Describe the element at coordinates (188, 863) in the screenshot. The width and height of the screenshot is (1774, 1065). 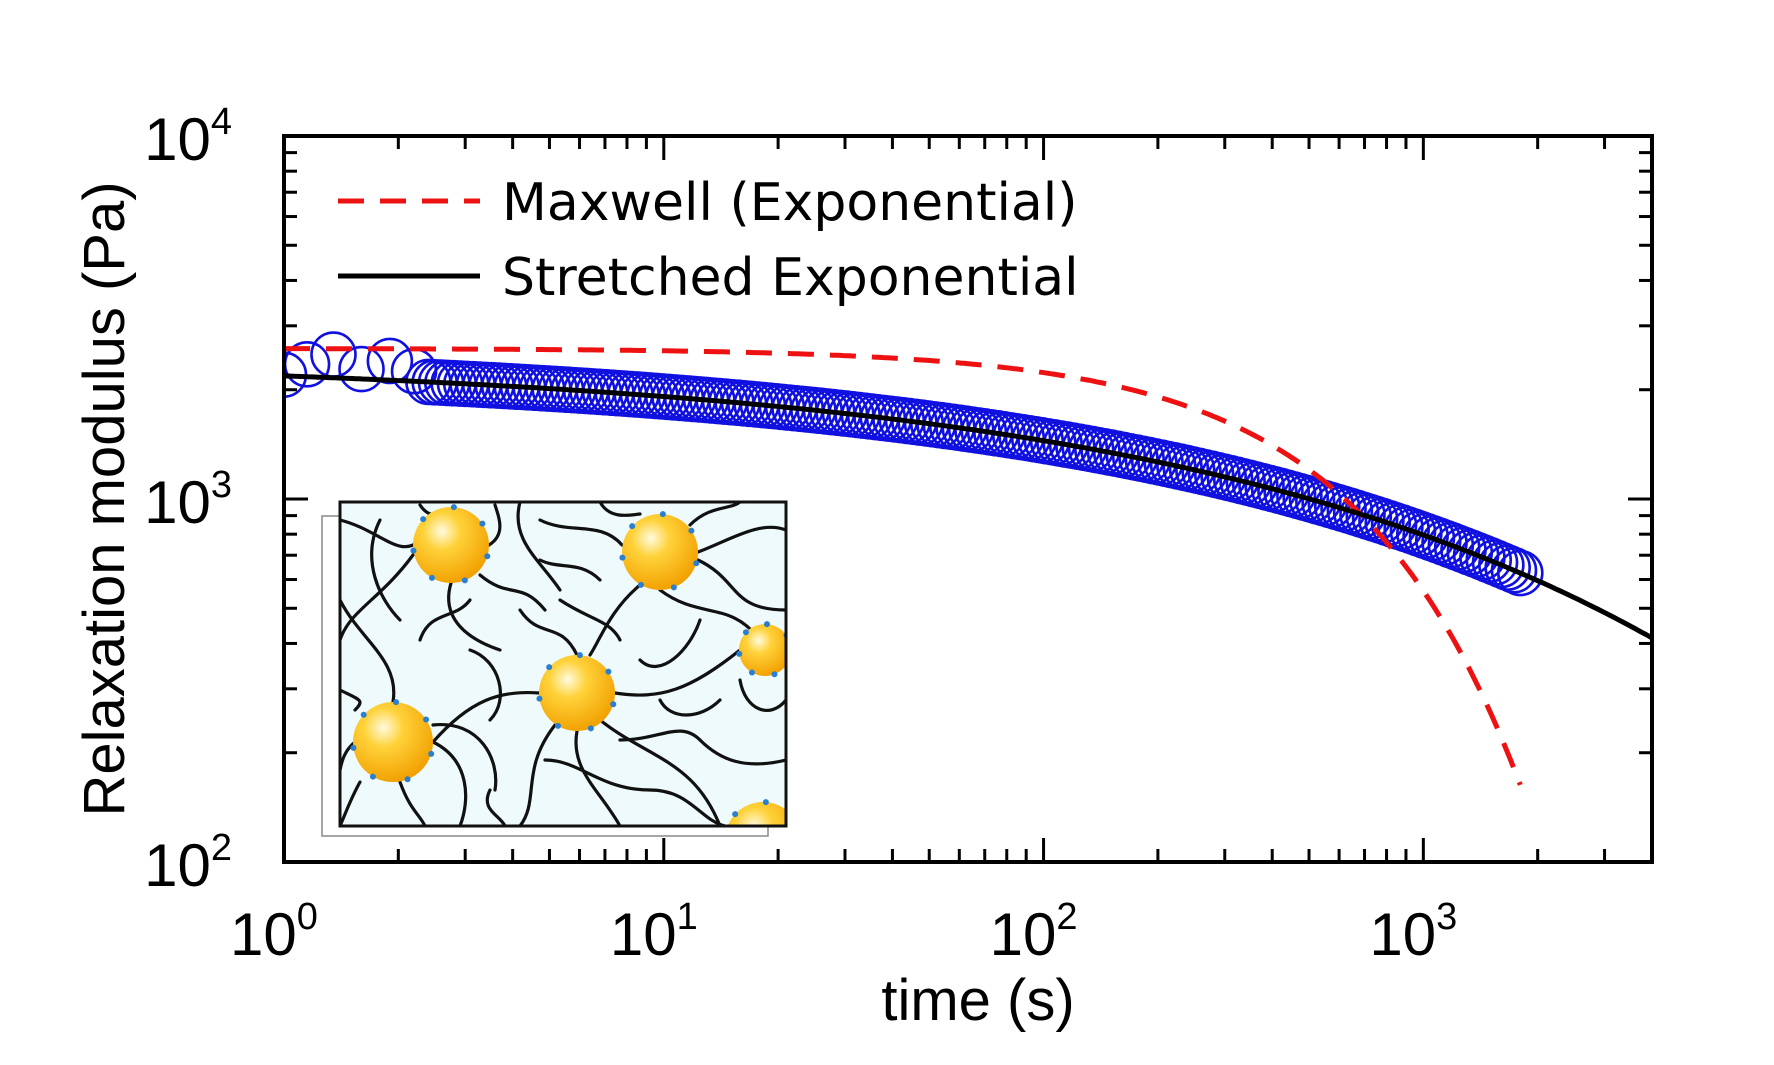
I see `y-tick-label: 10²` at that location.